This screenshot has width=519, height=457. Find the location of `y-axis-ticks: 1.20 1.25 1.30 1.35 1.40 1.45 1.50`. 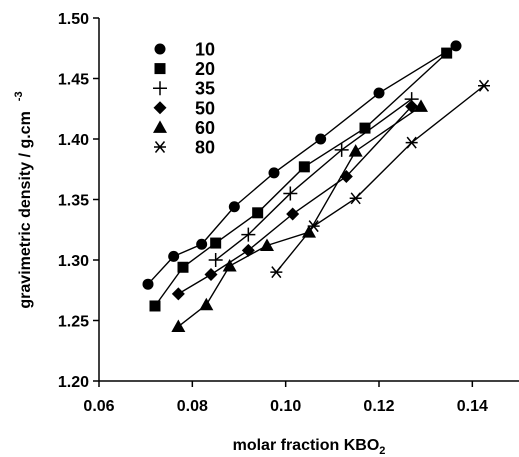

y-axis-ticks: 1.20 1.25 1.30 1.35 1.40 1.45 1.50 is located at coordinates (78, 201).